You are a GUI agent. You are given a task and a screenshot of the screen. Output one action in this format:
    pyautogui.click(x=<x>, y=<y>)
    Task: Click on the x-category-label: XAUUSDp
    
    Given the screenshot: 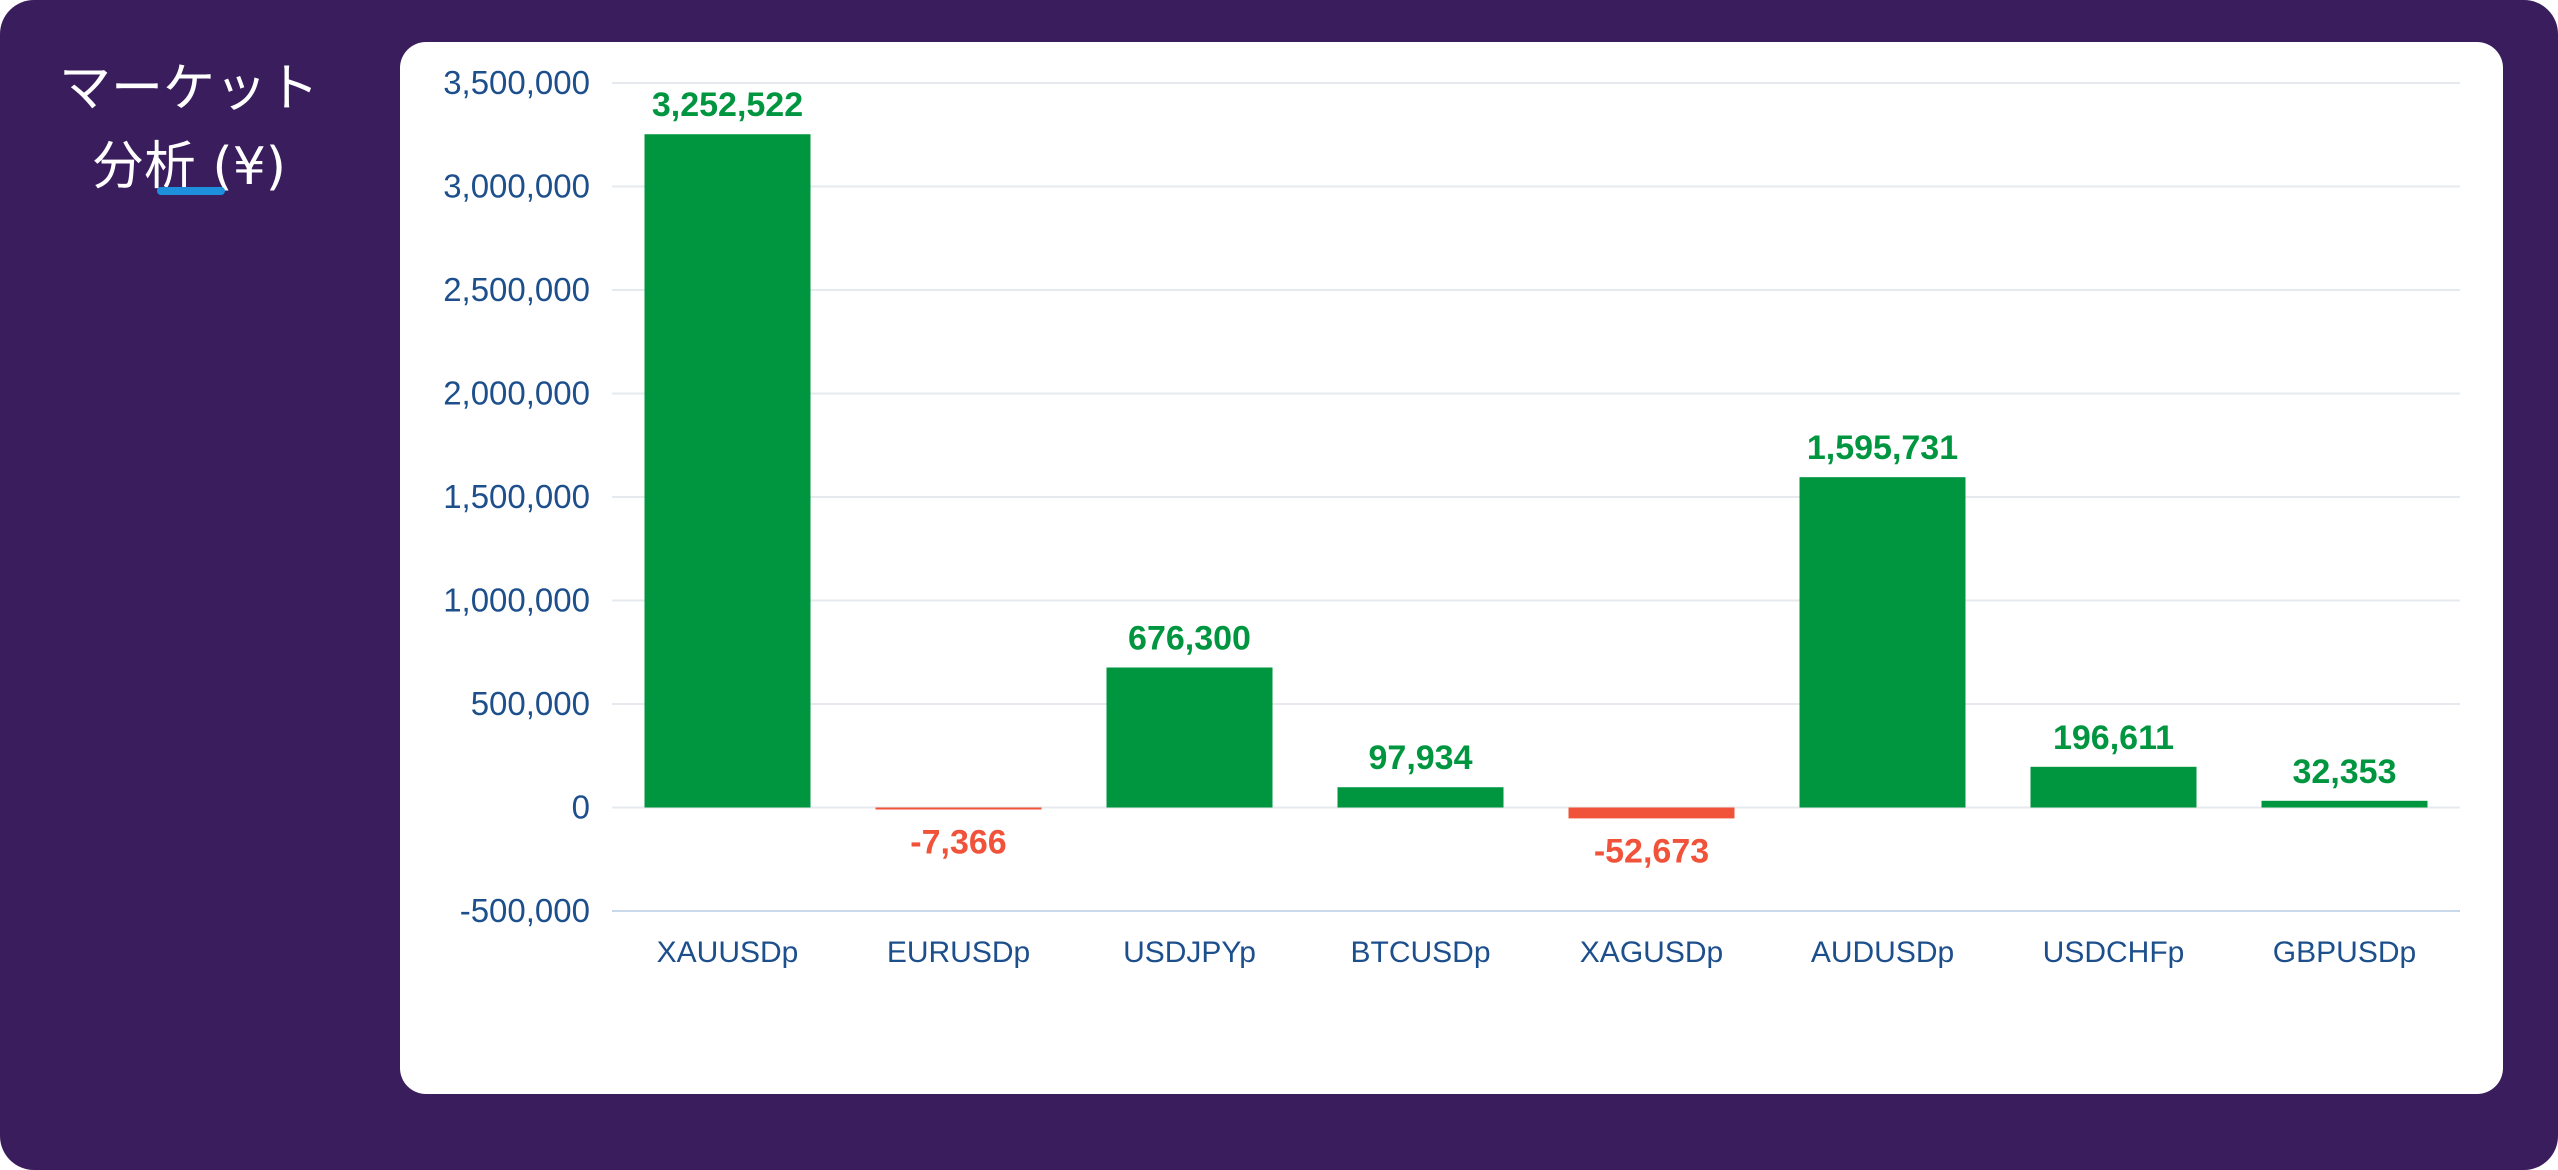 What is the action you would take?
    pyautogui.click(x=728, y=952)
    